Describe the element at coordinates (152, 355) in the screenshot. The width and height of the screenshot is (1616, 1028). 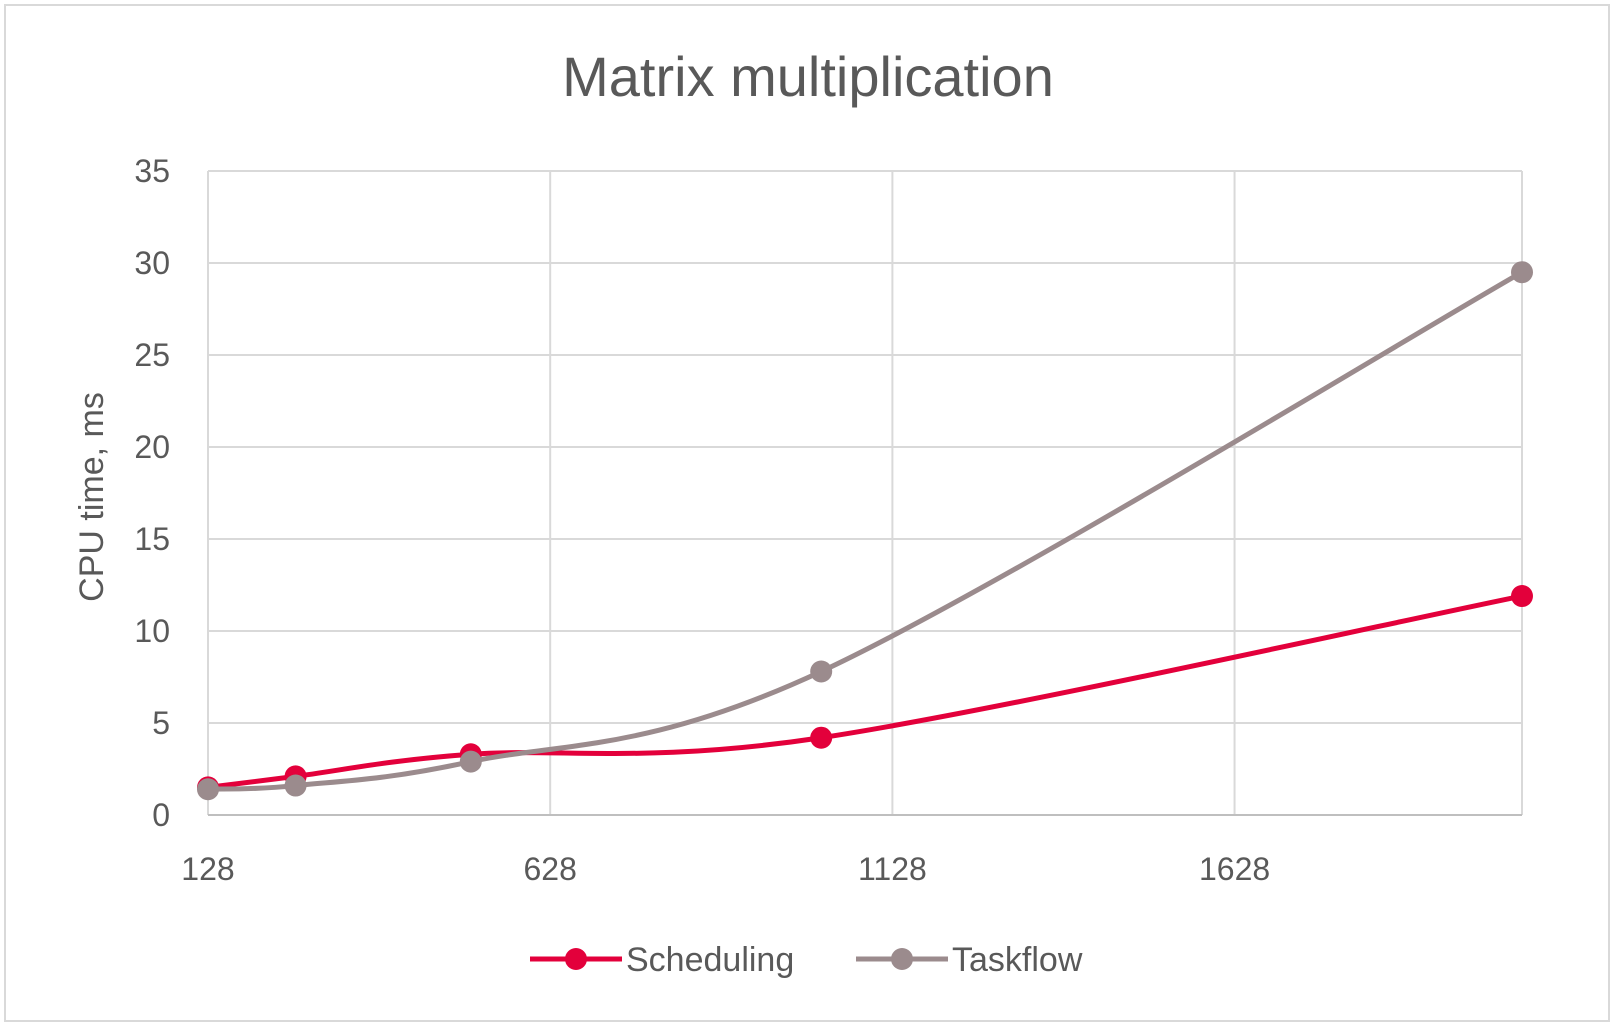
I see `y-tick-label: 25` at that location.